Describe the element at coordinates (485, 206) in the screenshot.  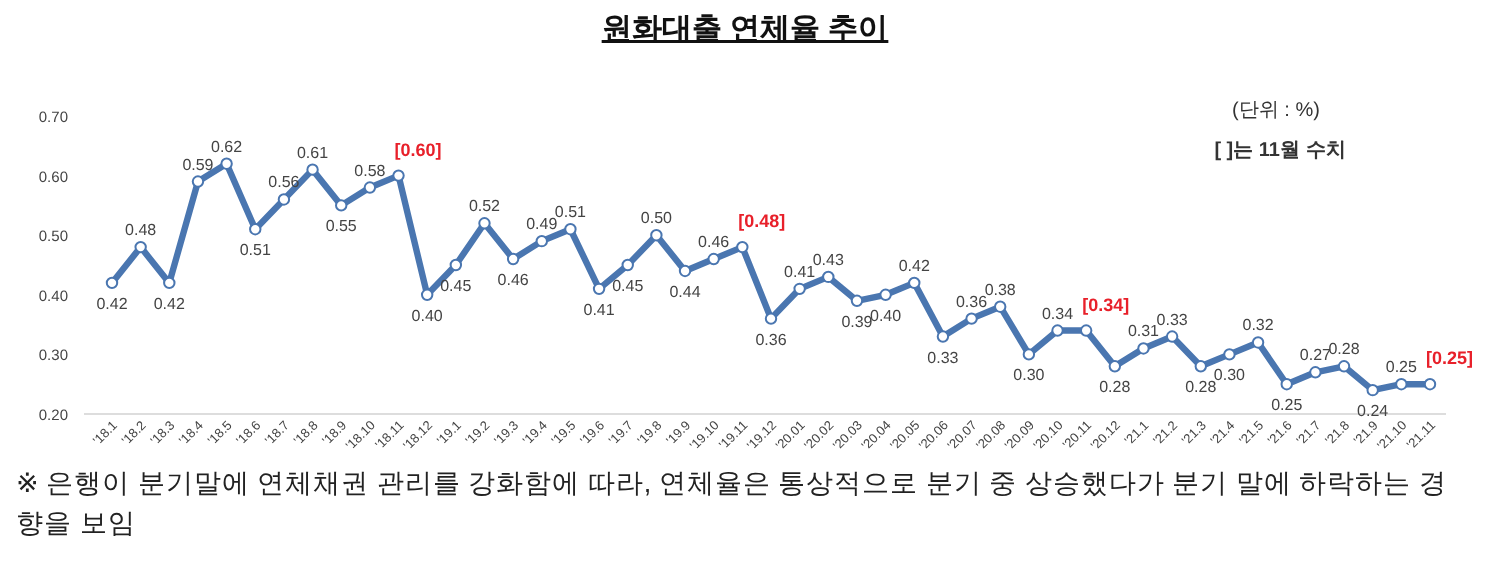
I see `data-label: 0.52` at that location.